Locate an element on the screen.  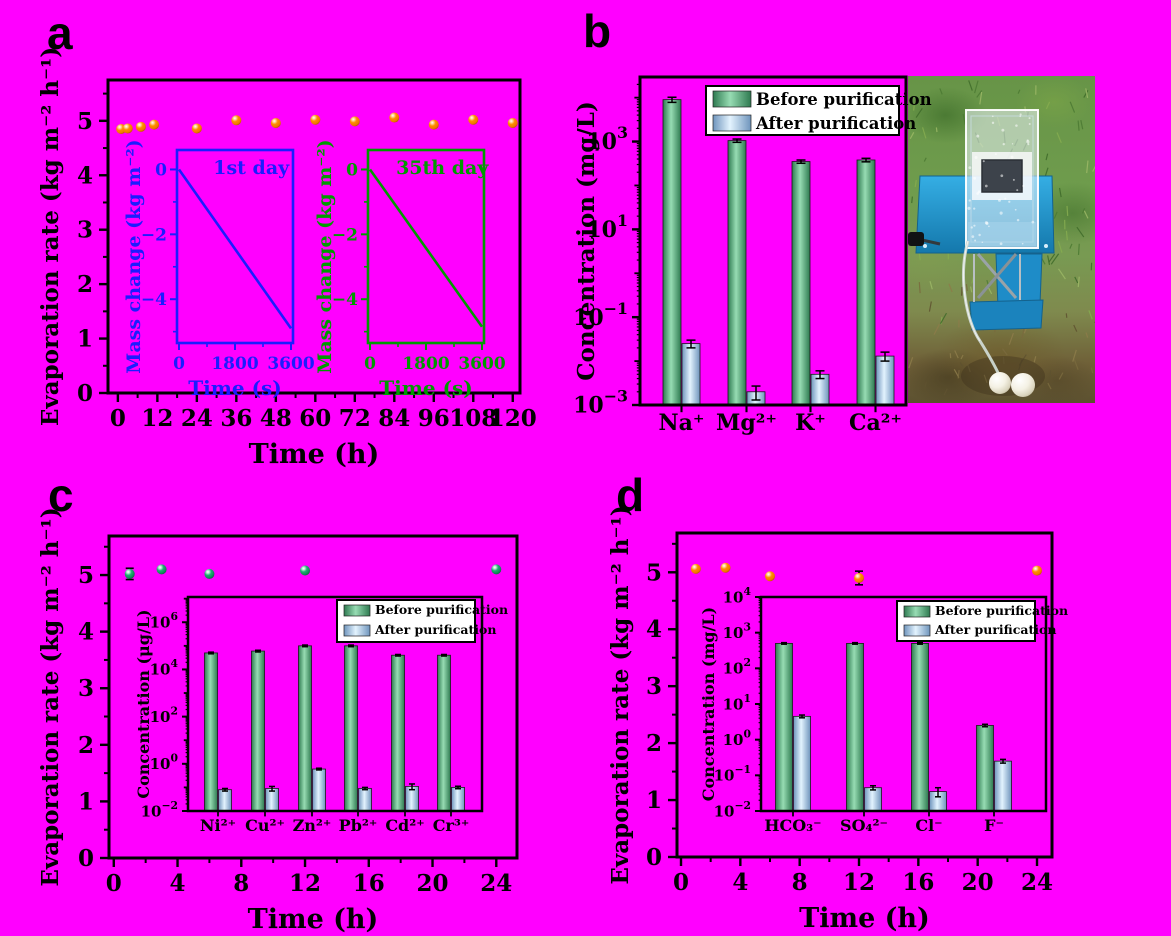
x-tick-label: 84 is located at coordinates (394, 418).